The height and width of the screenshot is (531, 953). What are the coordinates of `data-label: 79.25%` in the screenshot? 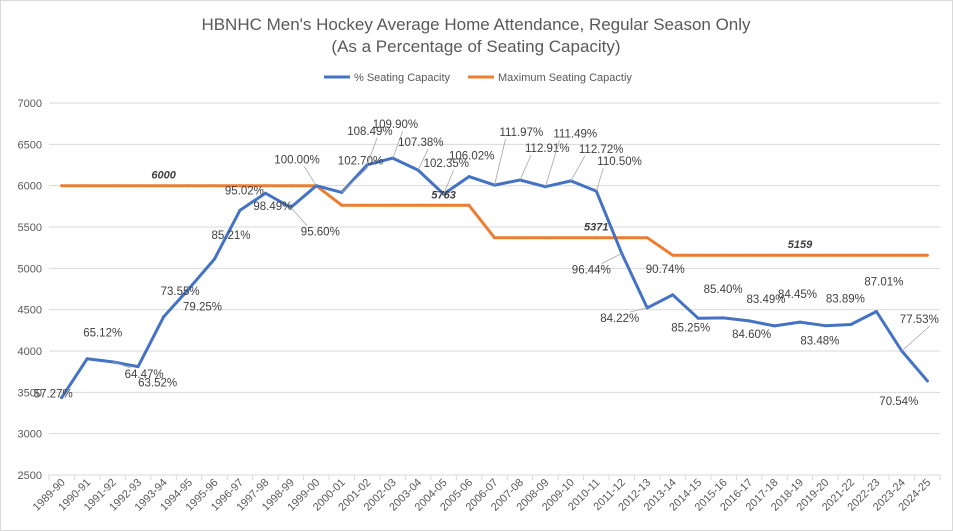 It's located at (202, 308).